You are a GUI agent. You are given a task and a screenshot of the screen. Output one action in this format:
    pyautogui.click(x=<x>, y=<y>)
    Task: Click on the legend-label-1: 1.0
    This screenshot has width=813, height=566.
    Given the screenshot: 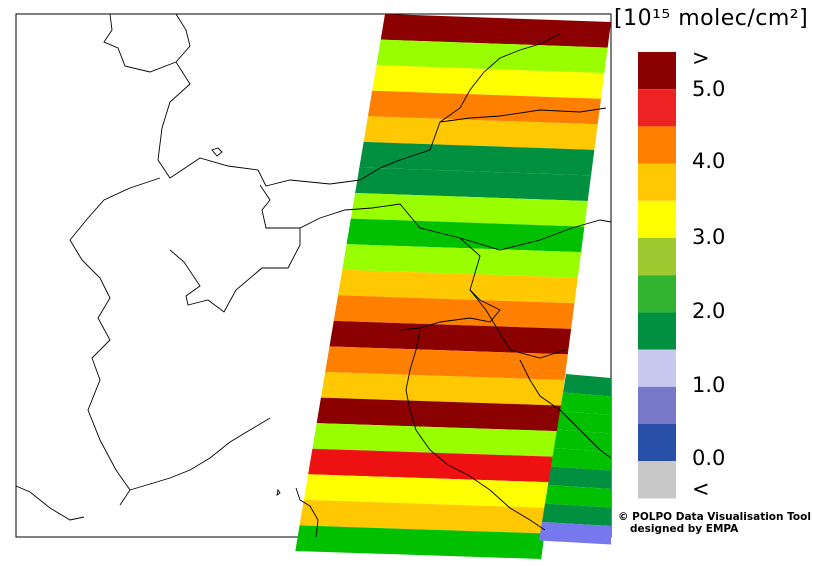 What is the action you would take?
    pyautogui.click(x=709, y=385)
    